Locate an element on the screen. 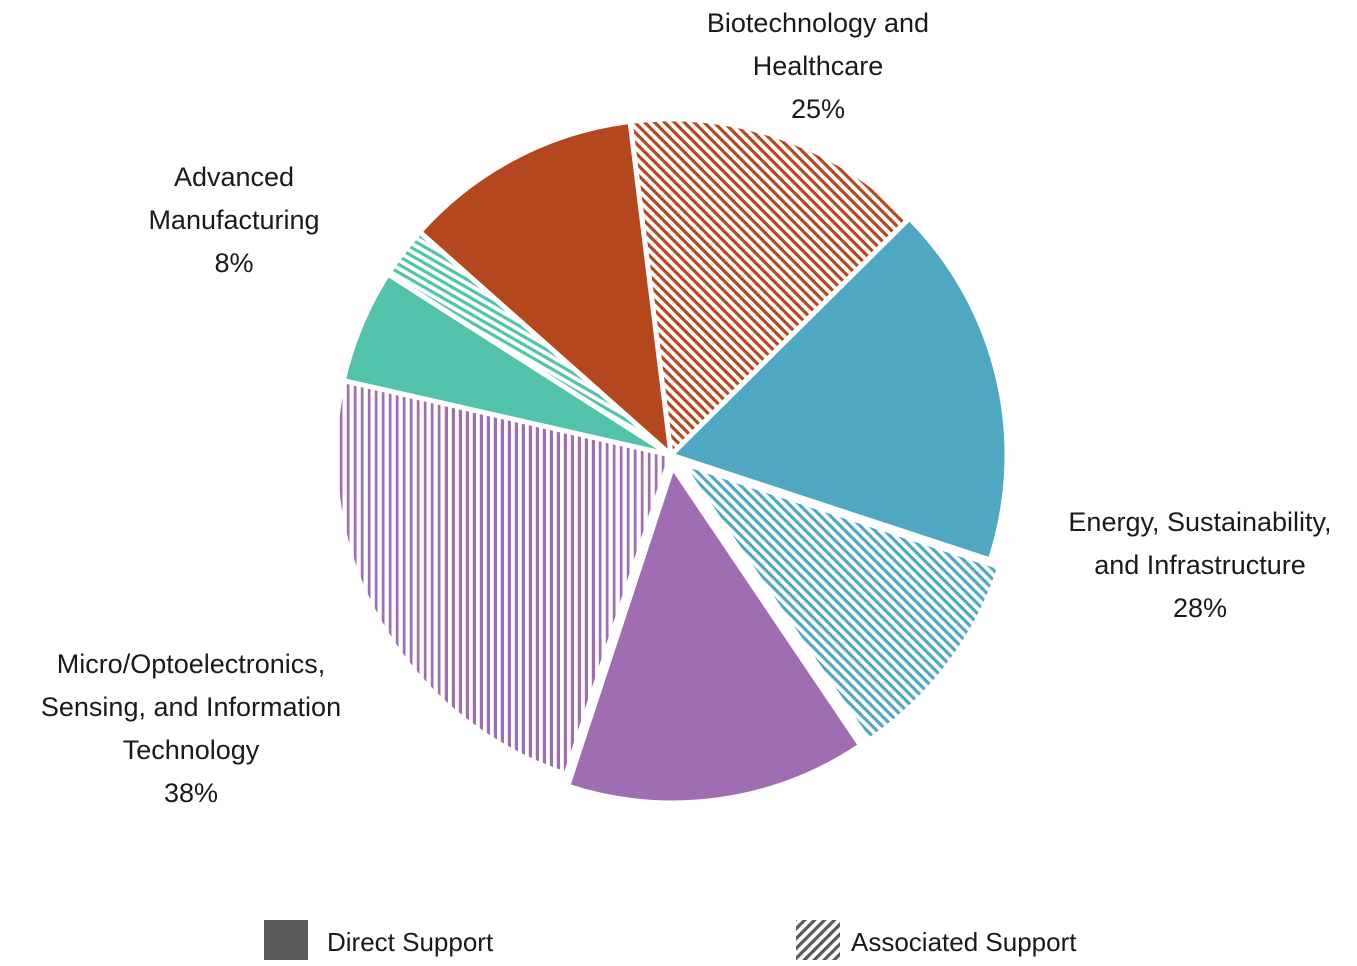  category-label-line: Energy, Sustainability, is located at coordinates (1199, 522).